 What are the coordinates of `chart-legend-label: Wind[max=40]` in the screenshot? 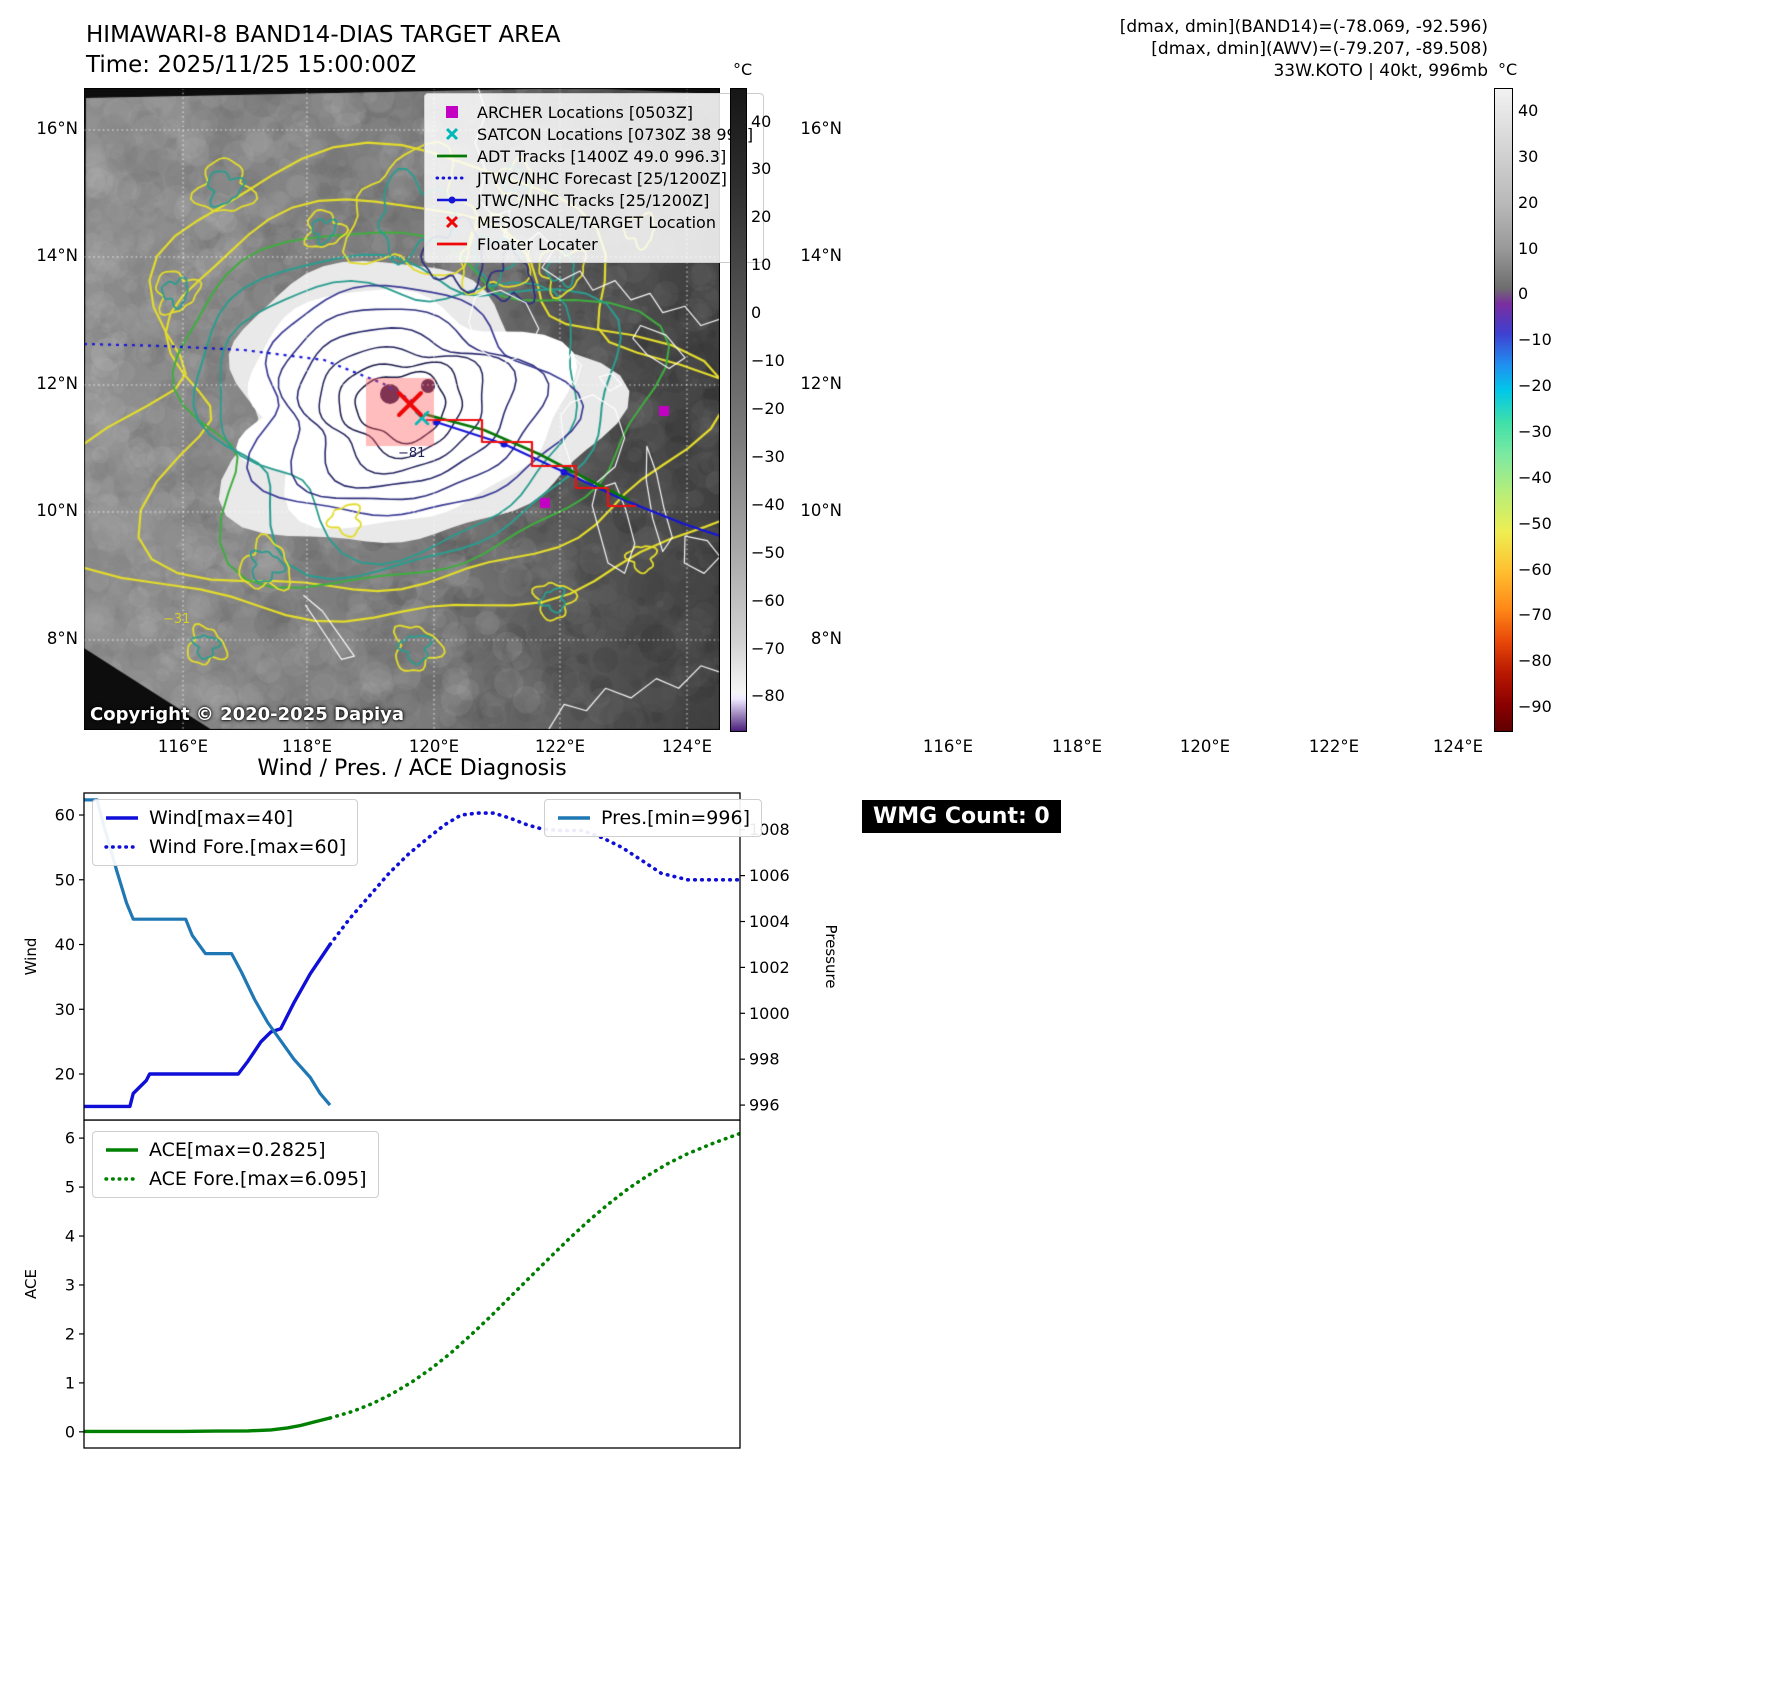 It's located at (221, 818).